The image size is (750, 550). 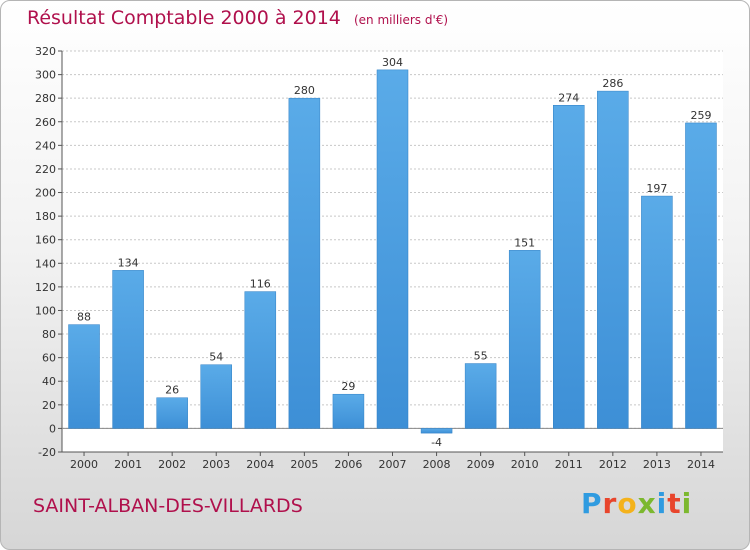 What do you see at coordinates (525, 464) in the screenshot?
I see `x-tick-label: 2010` at bounding box center [525, 464].